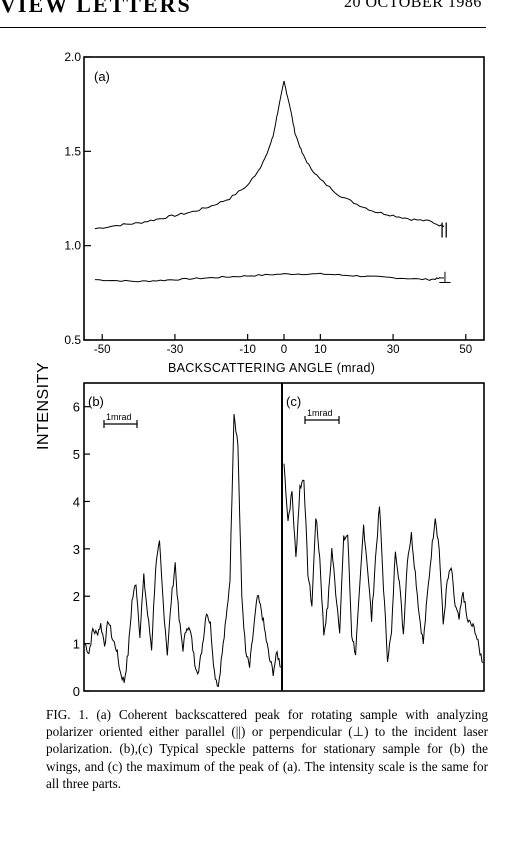 This screenshot has width=512, height=848. I want to click on series-perpendicular-line, so click(269, 277).